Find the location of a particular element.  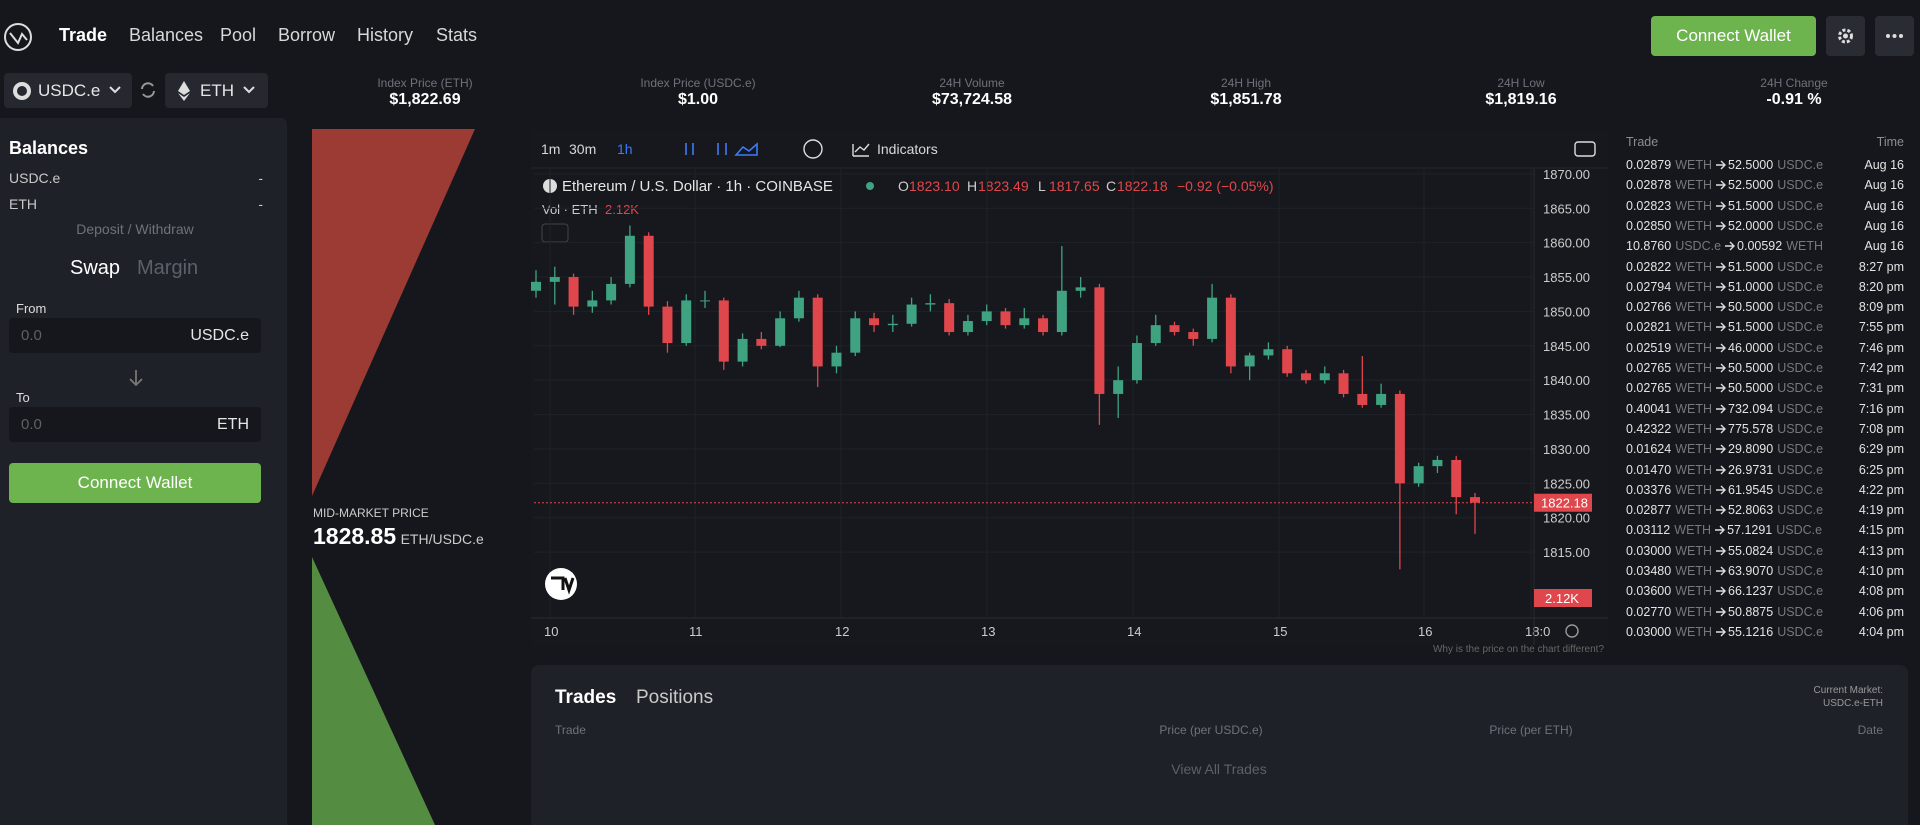

feed-header: Time is located at coordinates (1890, 142).